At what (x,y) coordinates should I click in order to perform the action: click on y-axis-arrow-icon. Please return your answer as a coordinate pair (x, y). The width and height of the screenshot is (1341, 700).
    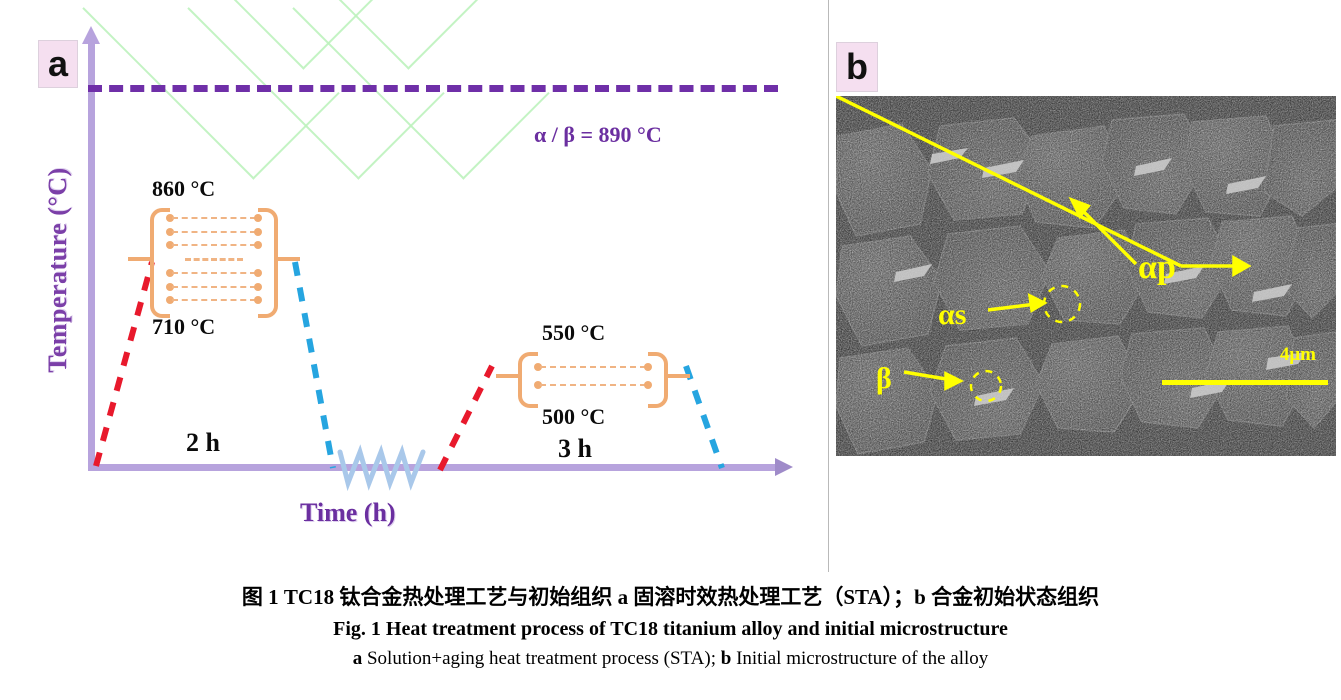
    Looking at the image, I should click on (91, 35).